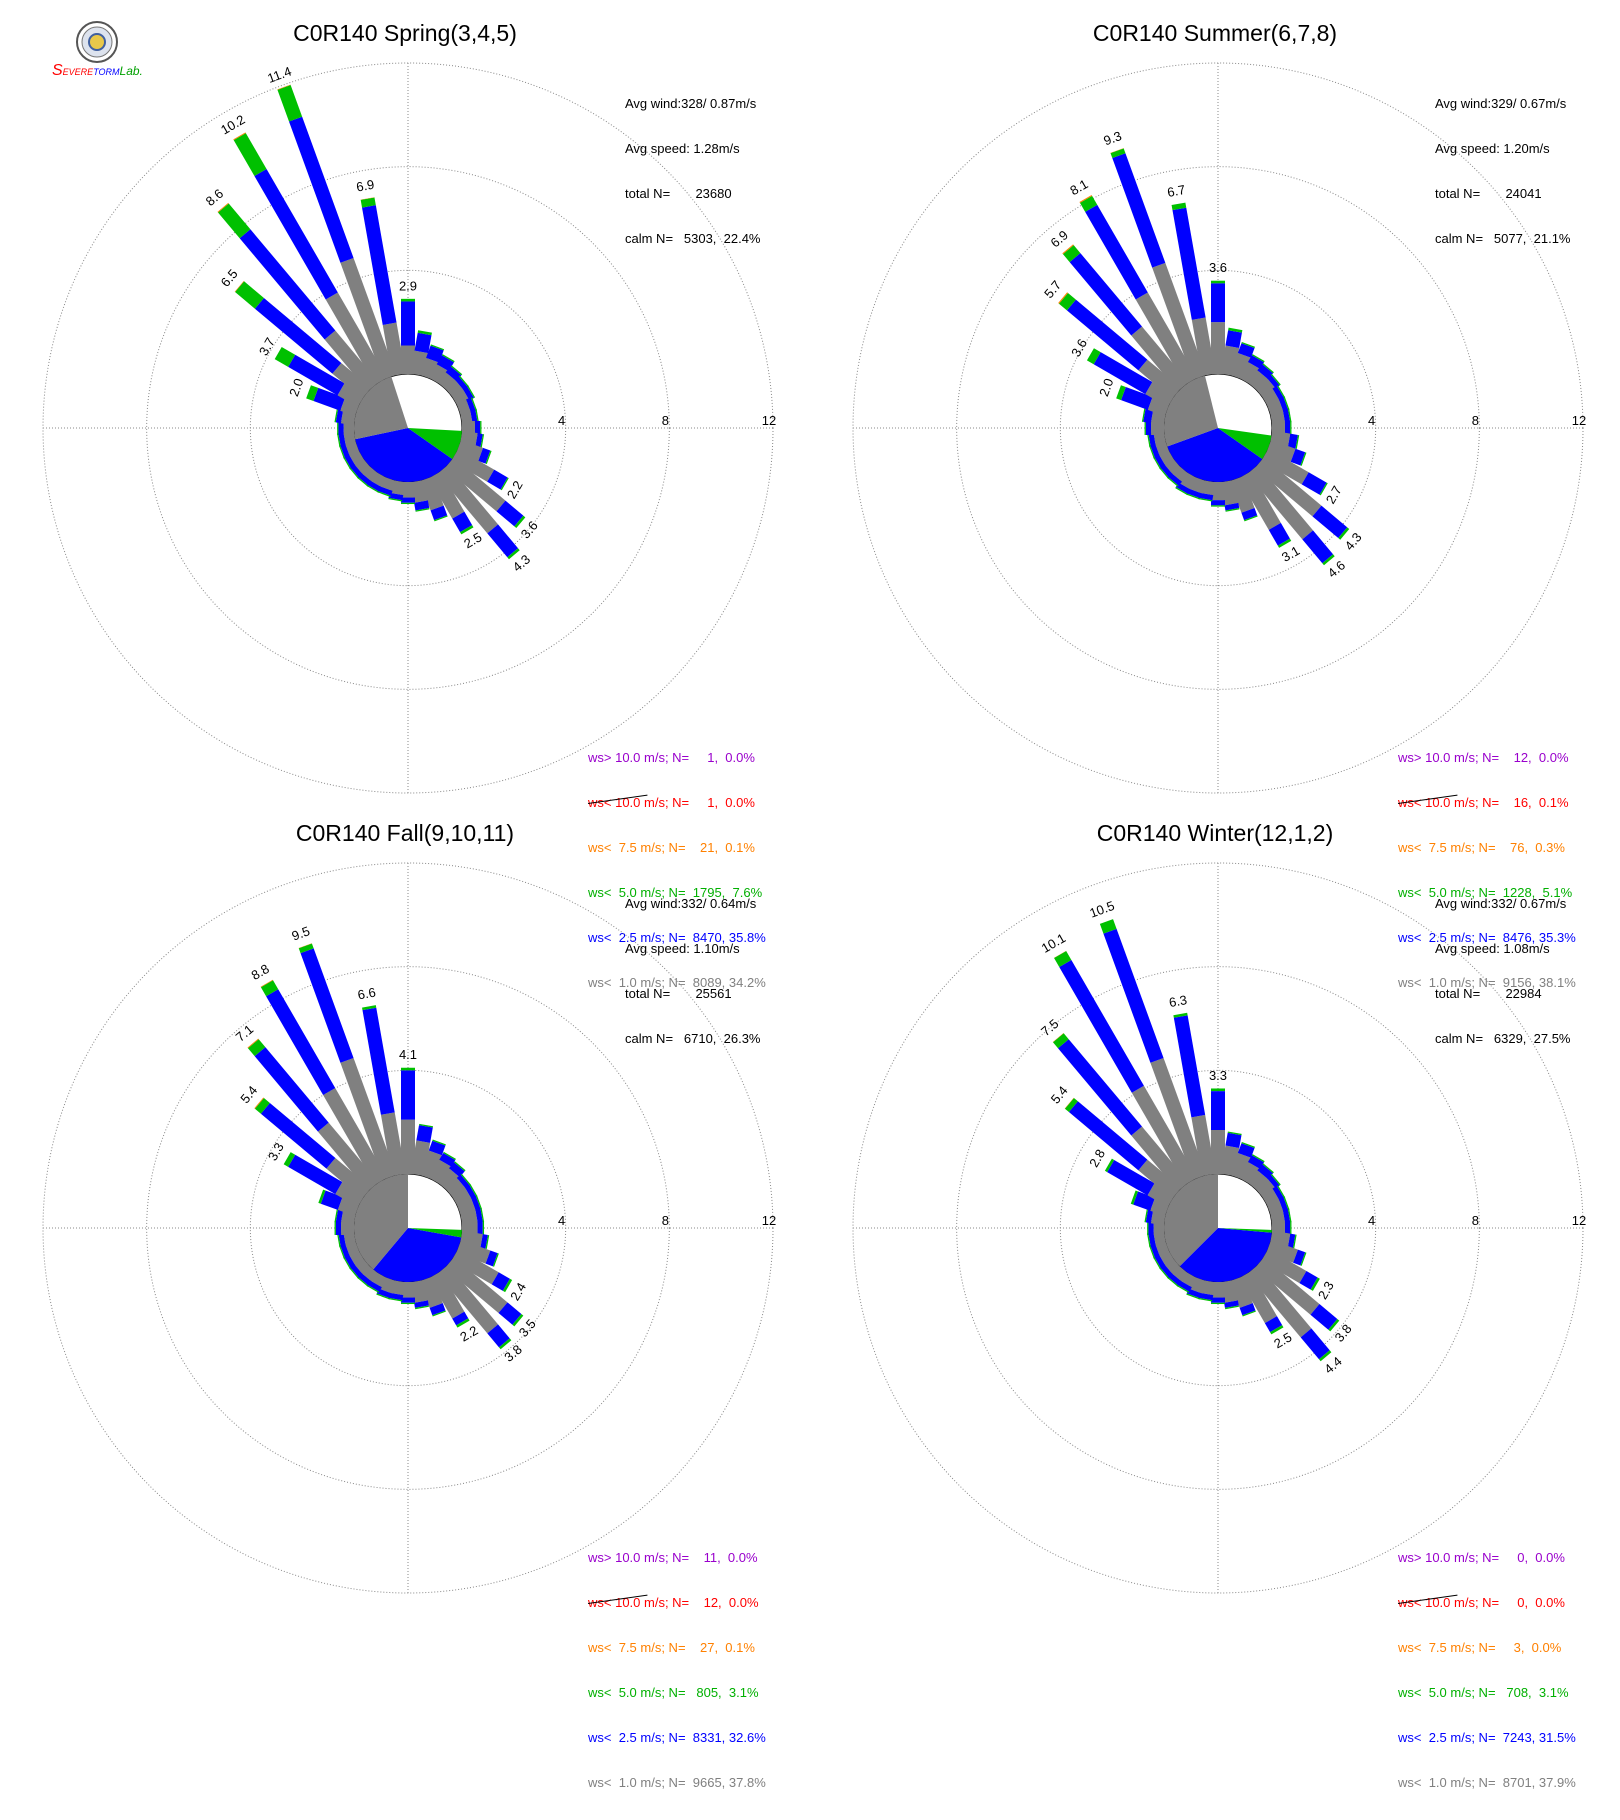  I want to click on bar-label-330: 10.2, so click(232, 125).